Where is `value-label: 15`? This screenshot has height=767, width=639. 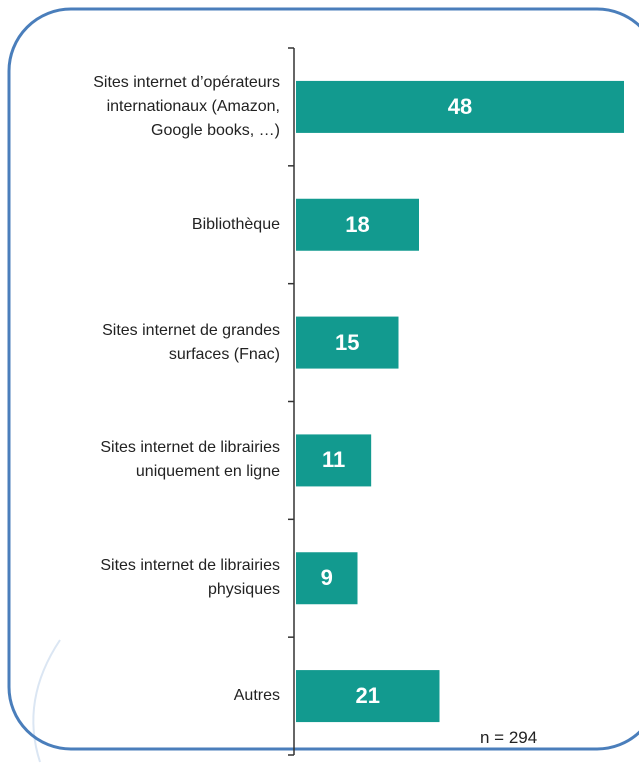 value-label: 15 is located at coordinates (347, 342).